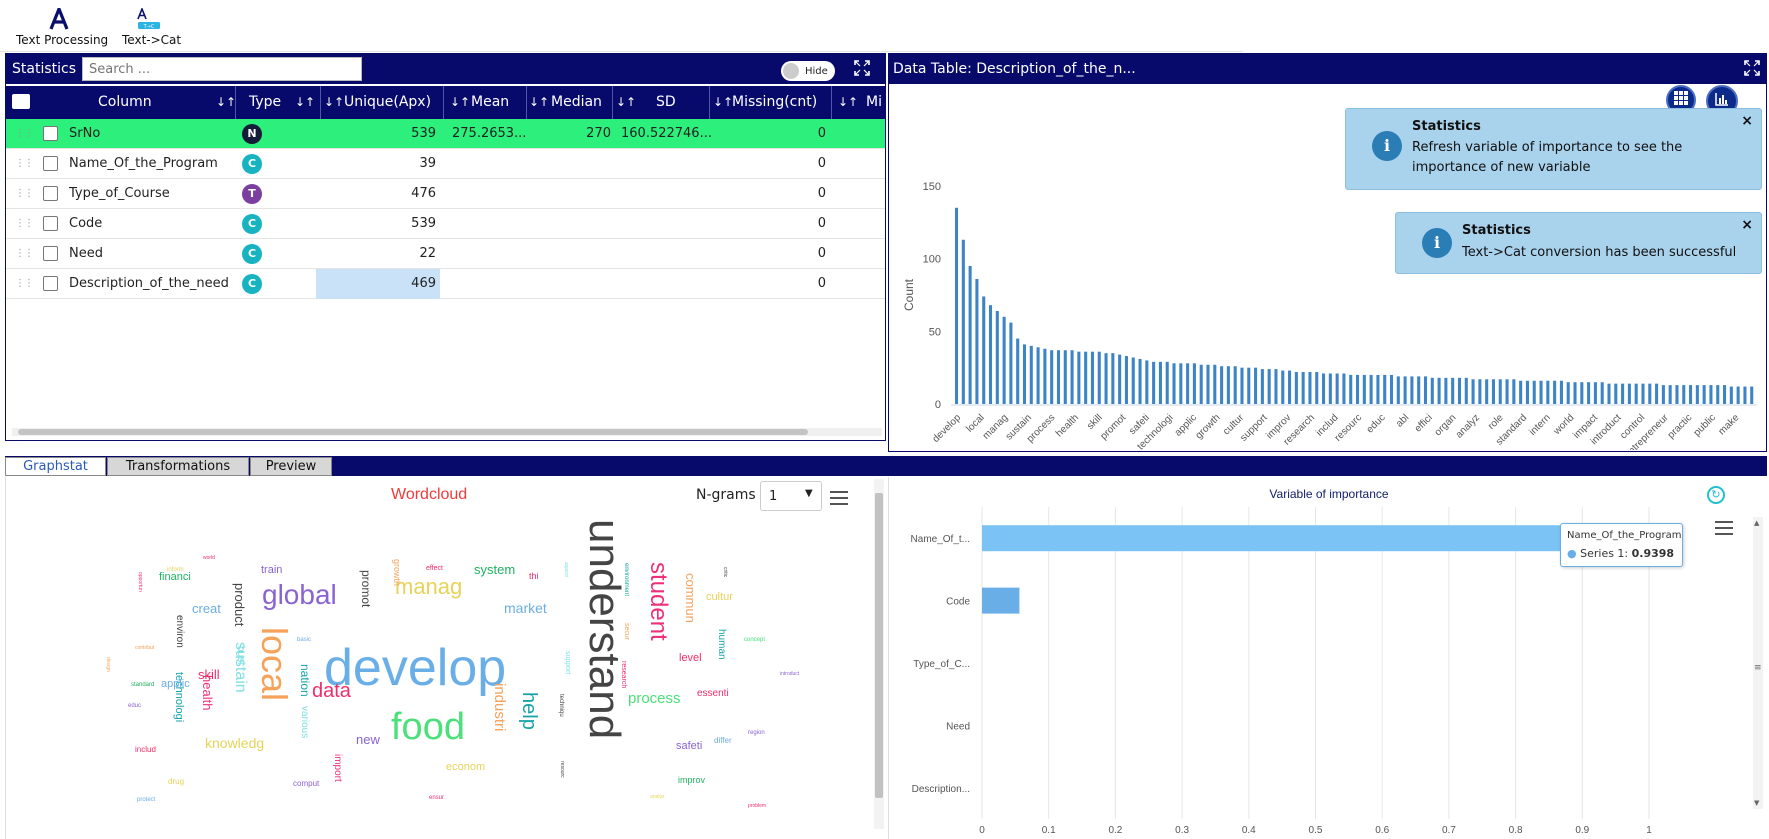 Image resolution: width=1769 pixels, height=839 pixels. I want to click on vertical-scrollbar: ▲ ≡ ▼, so click(1758, 663).